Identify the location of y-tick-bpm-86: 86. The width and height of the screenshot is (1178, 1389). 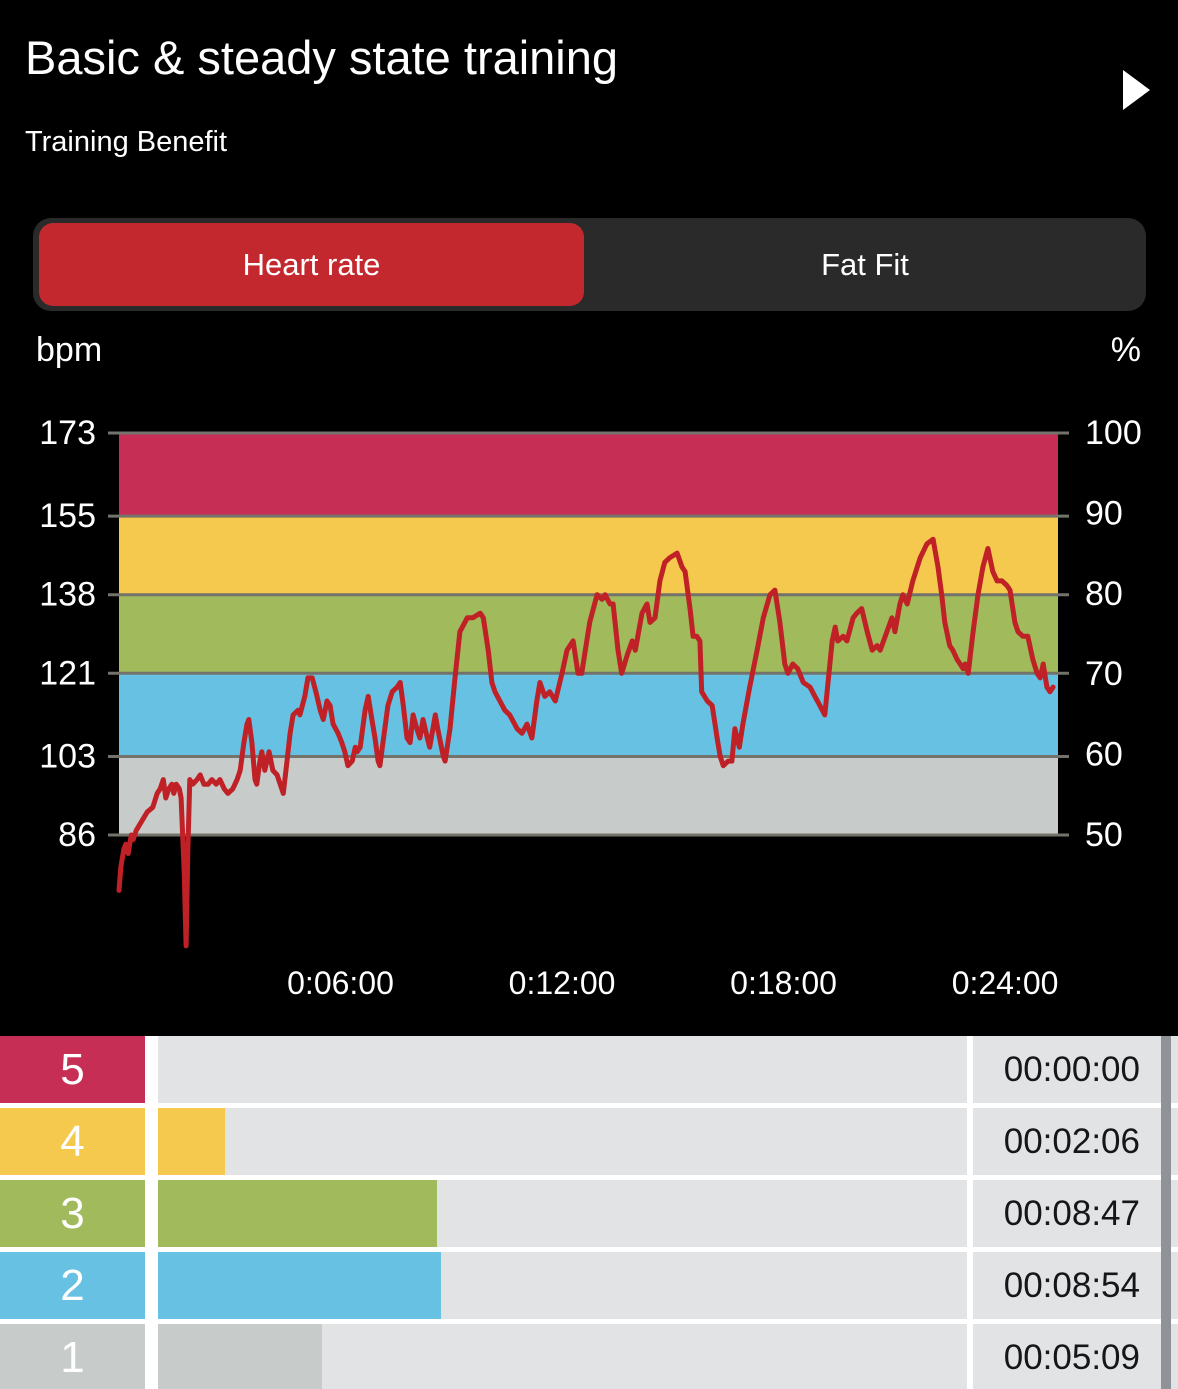
(77, 835).